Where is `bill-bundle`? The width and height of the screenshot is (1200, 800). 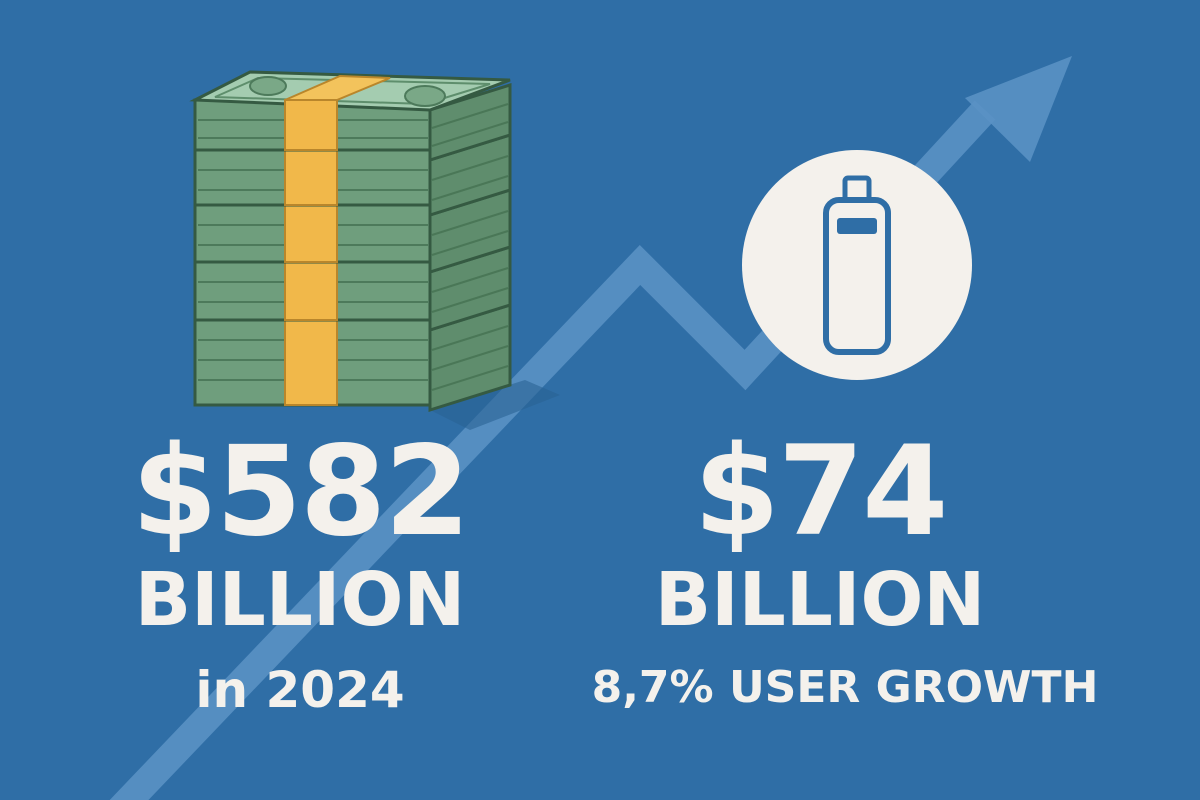
bill-bundle is located at coordinates (352, 355).